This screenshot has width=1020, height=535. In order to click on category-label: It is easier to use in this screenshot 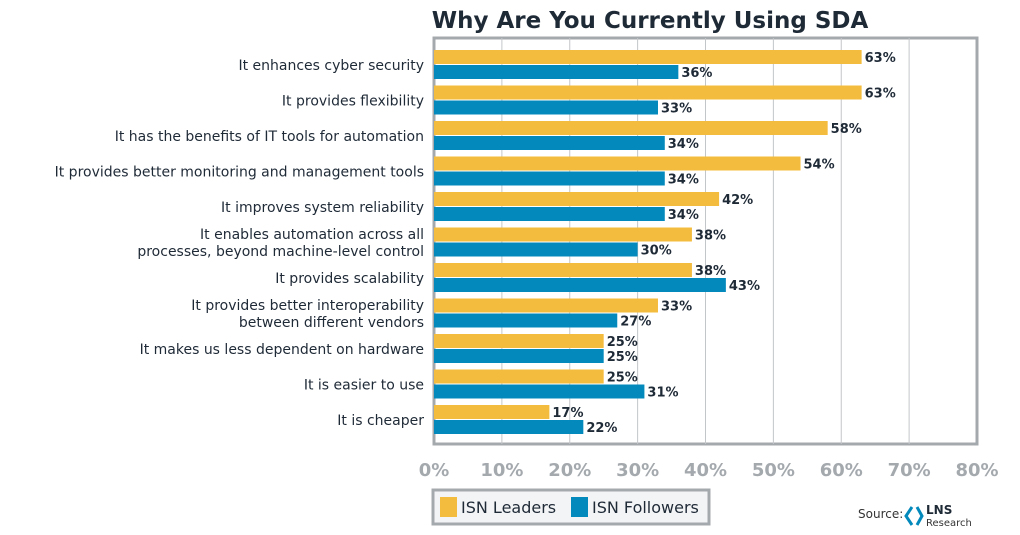, I will do `click(364, 386)`.